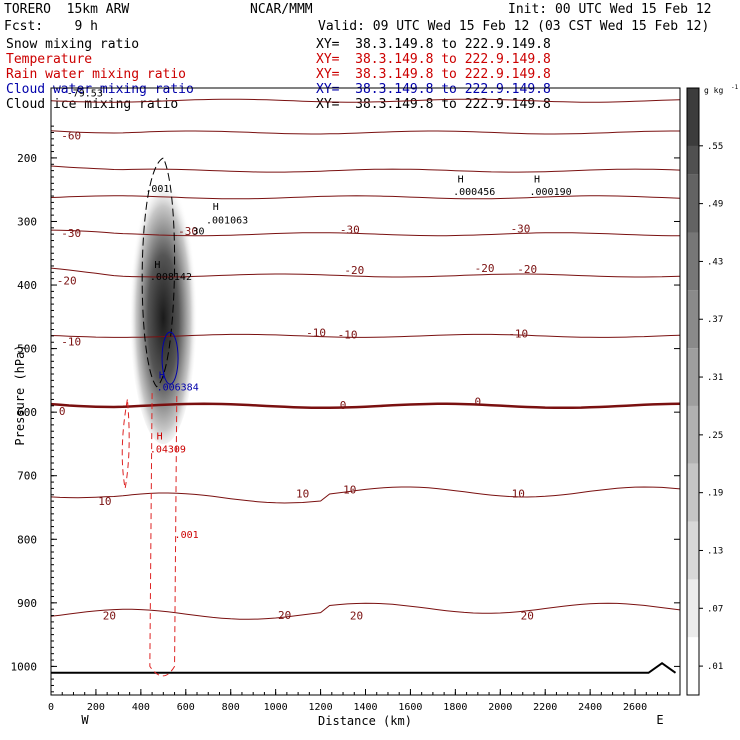 This screenshot has height=740, width=740. What do you see at coordinates (590, 707) in the screenshot?
I see `x-tick-label: 2400` at bounding box center [590, 707].